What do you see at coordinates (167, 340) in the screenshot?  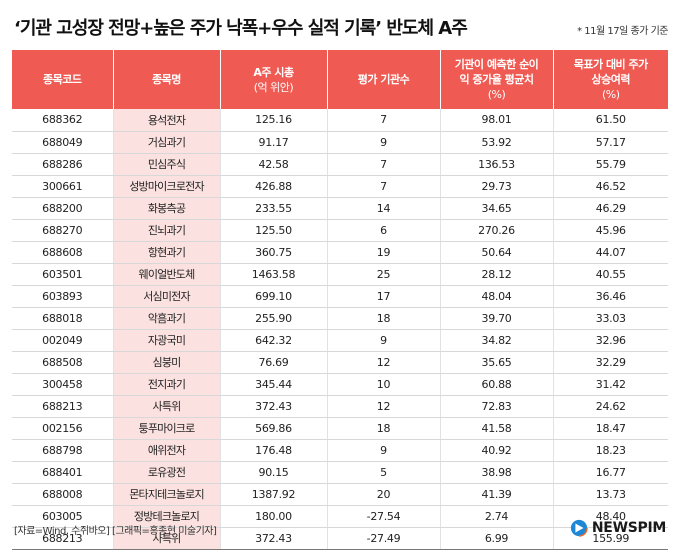 I see `cell-name: 자광국미` at bounding box center [167, 340].